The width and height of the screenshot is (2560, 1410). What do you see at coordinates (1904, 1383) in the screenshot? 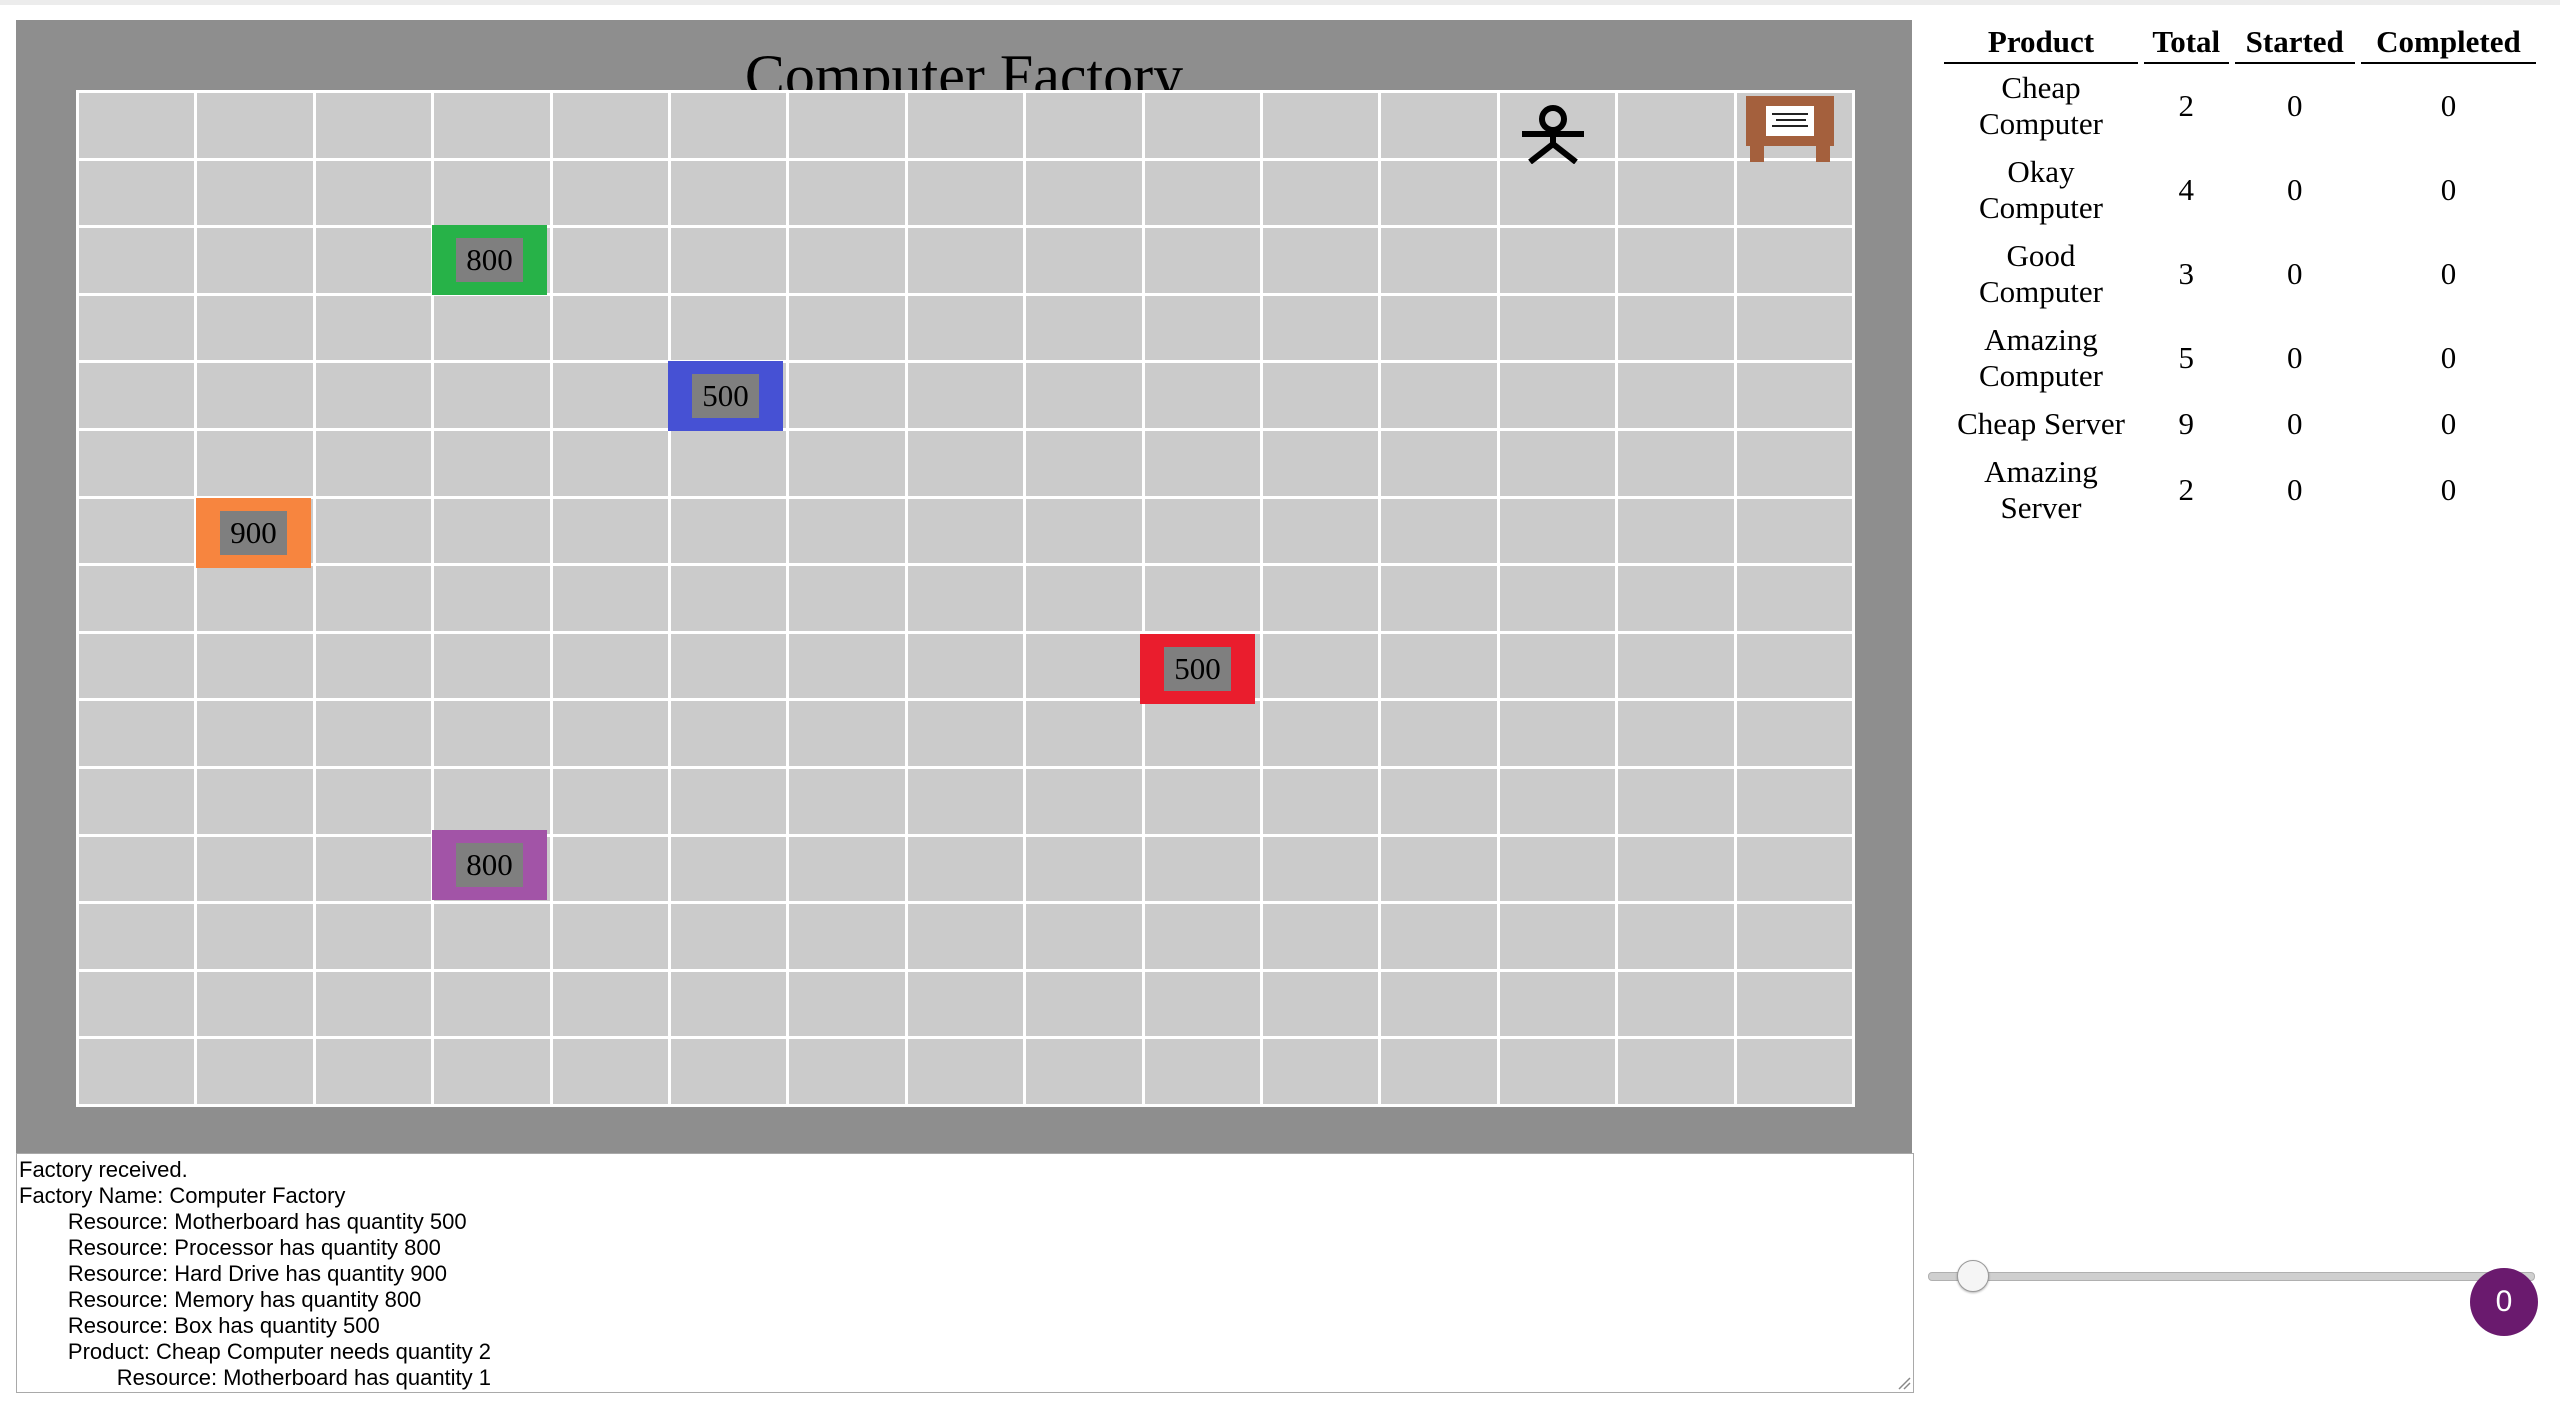
I see `resize-grip-icon` at bounding box center [1904, 1383].